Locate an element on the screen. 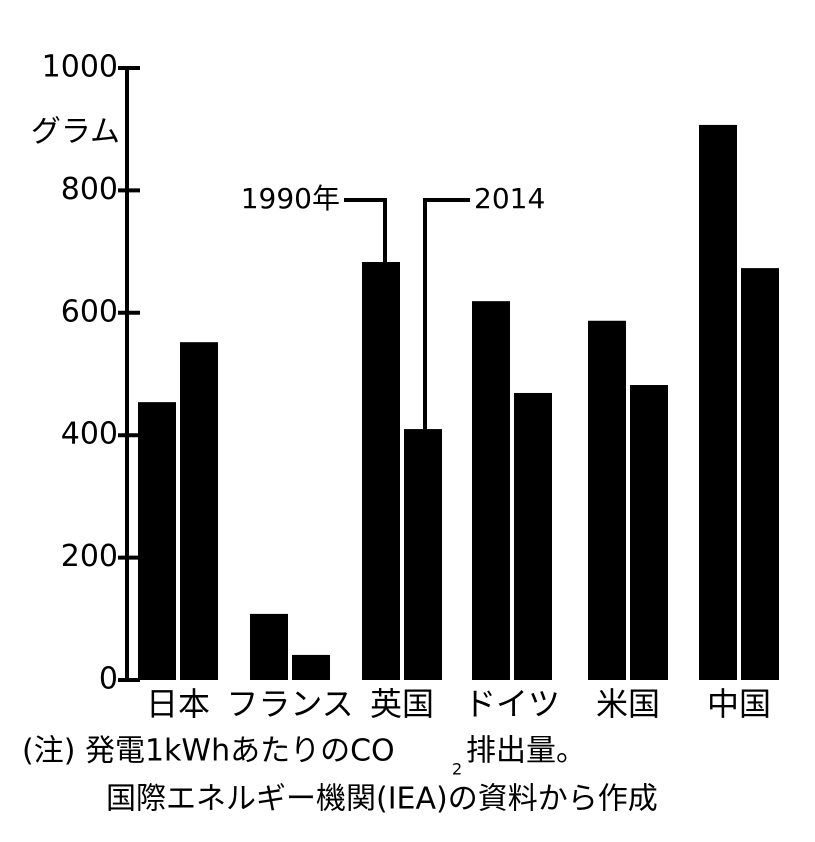 This screenshot has height=842, width=815. x-tick-label: 米国 is located at coordinates (628, 704).